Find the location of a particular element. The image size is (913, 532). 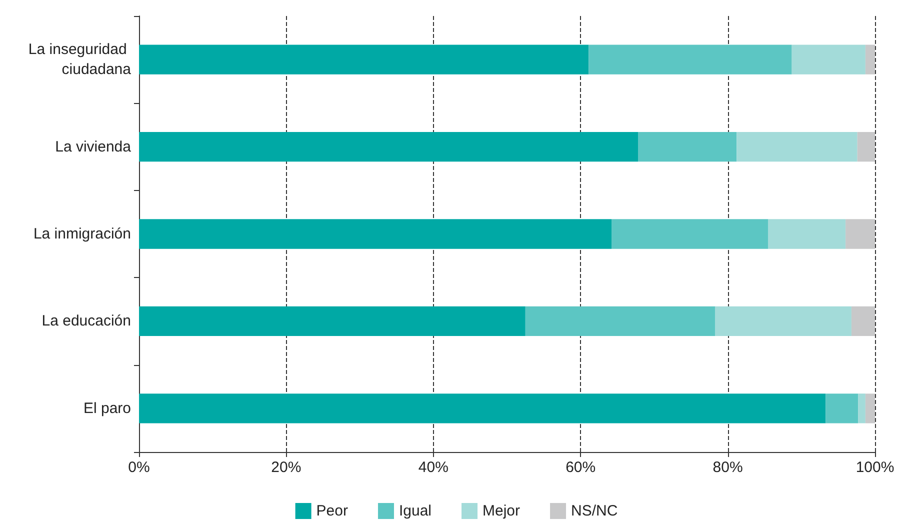

y-tick-label: La educación is located at coordinates (86, 321).